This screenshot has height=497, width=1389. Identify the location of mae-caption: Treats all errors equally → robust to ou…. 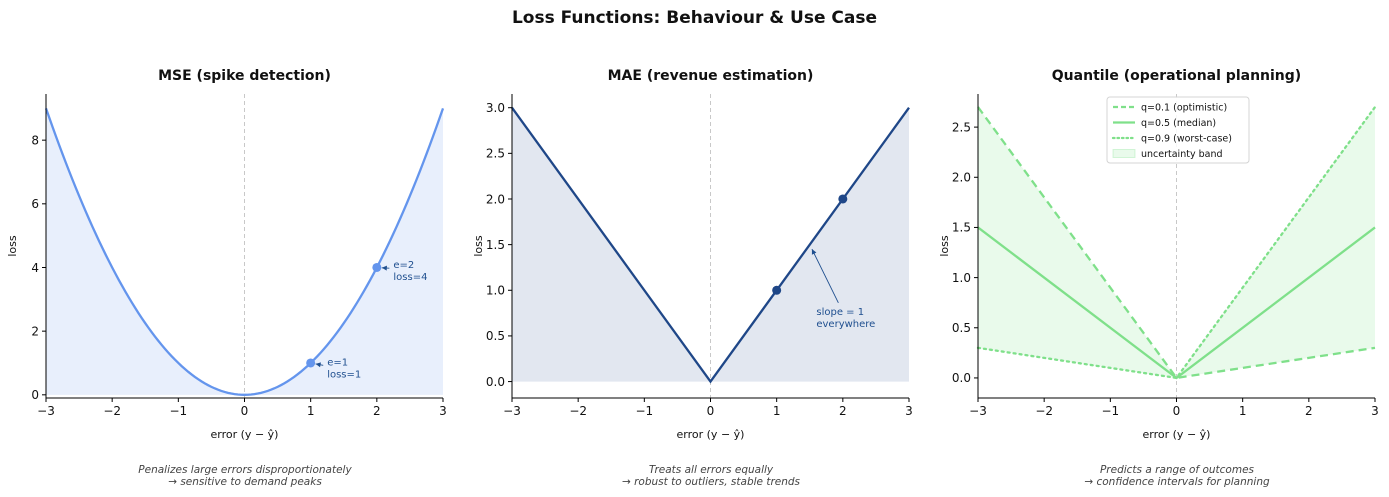
(711, 476).